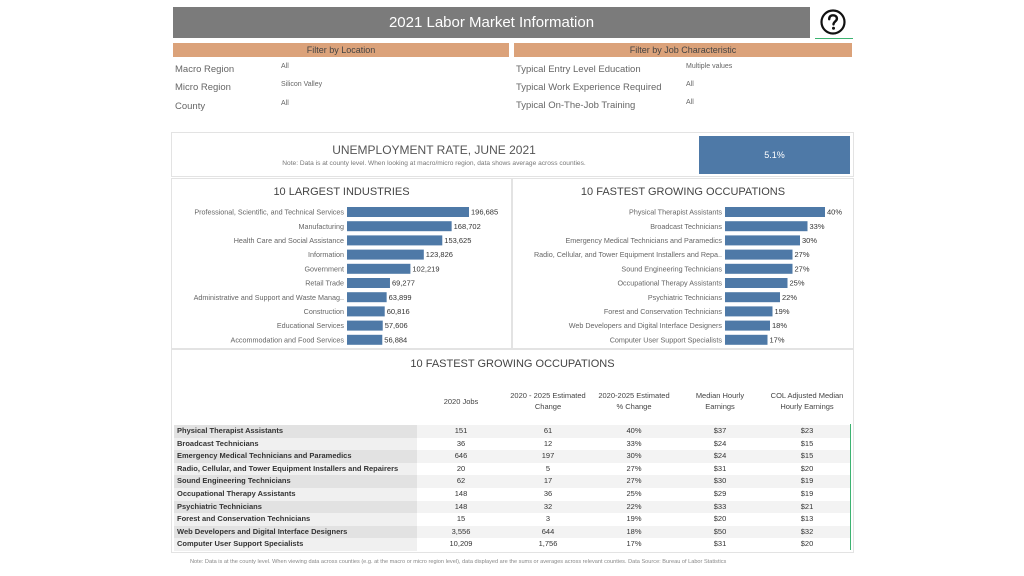 The image size is (1024, 576). I want to click on experience-select: All, so click(690, 84).